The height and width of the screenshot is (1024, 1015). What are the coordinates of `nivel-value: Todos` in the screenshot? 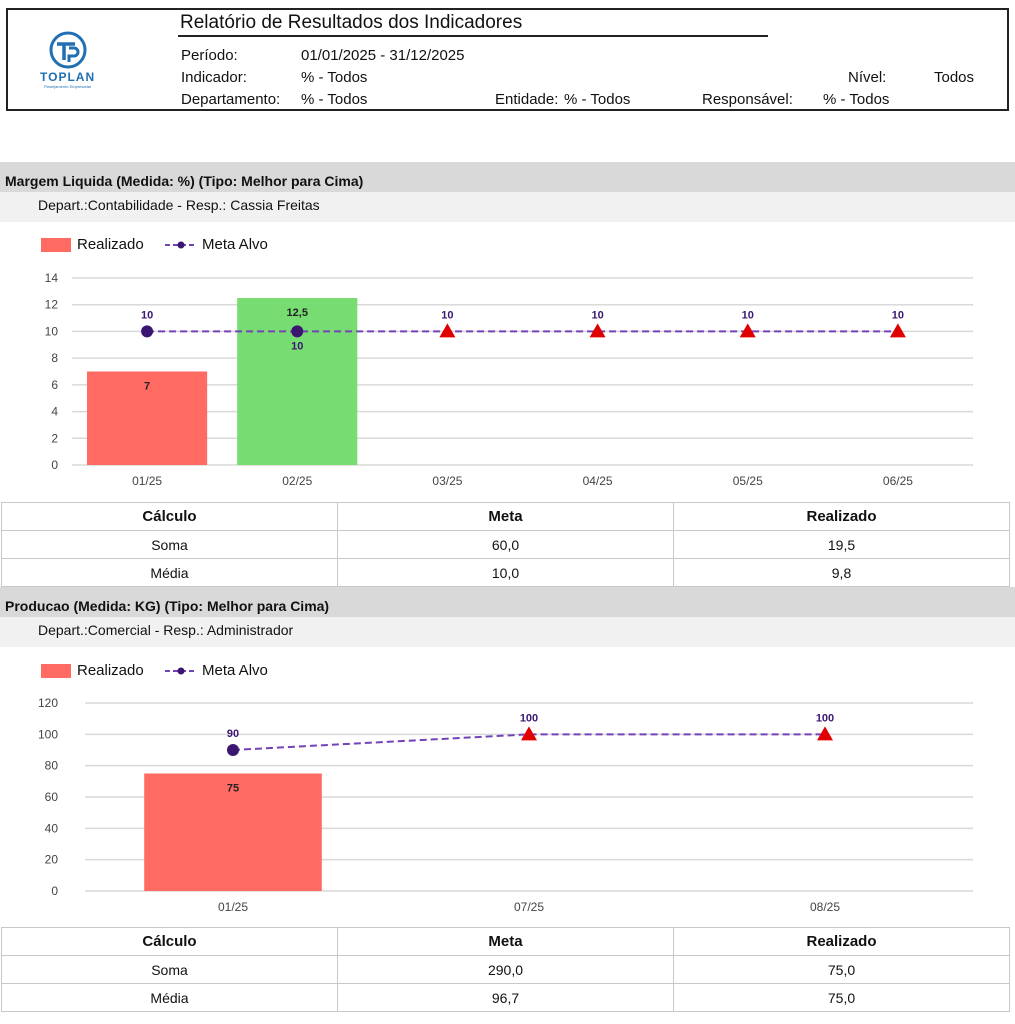 It's located at (954, 77).